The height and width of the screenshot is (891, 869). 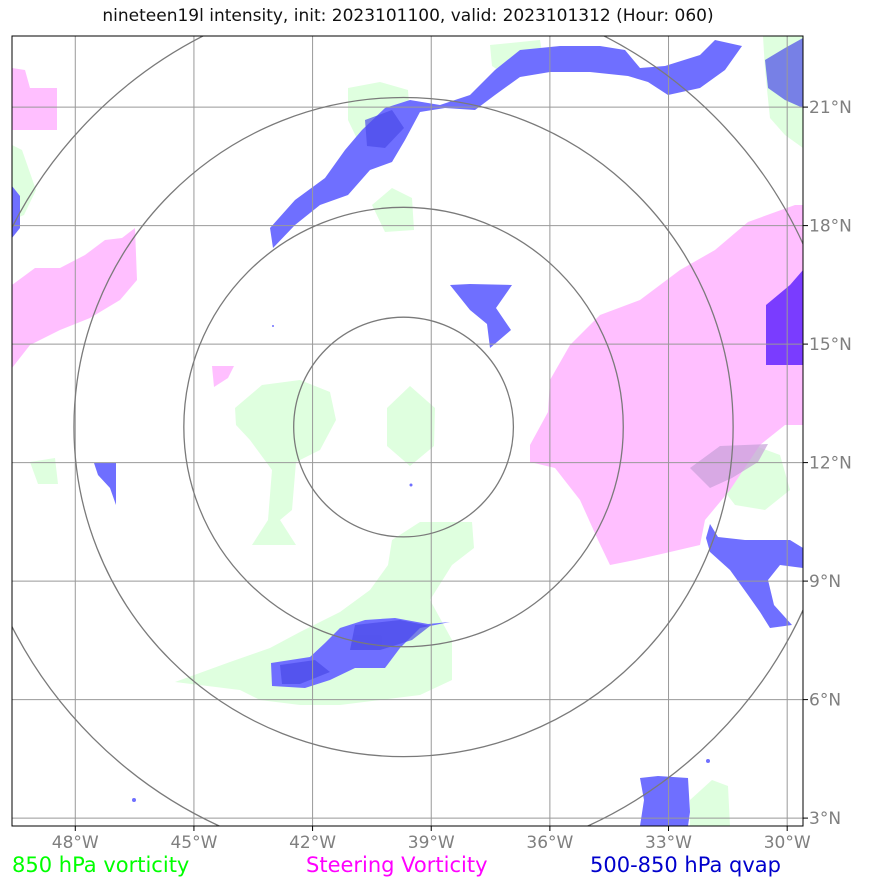 I want to click on lat-tick-label: 6°N, so click(x=825, y=701).